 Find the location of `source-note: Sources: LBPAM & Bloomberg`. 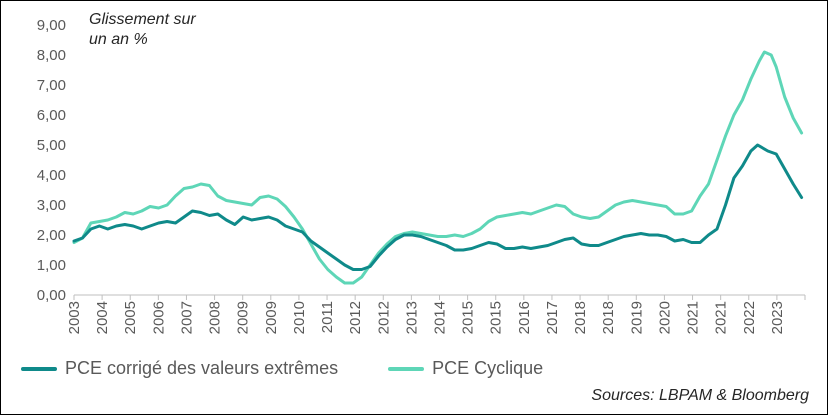

source-note: Sources: LBPAM & Bloomberg is located at coordinates (700, 395).